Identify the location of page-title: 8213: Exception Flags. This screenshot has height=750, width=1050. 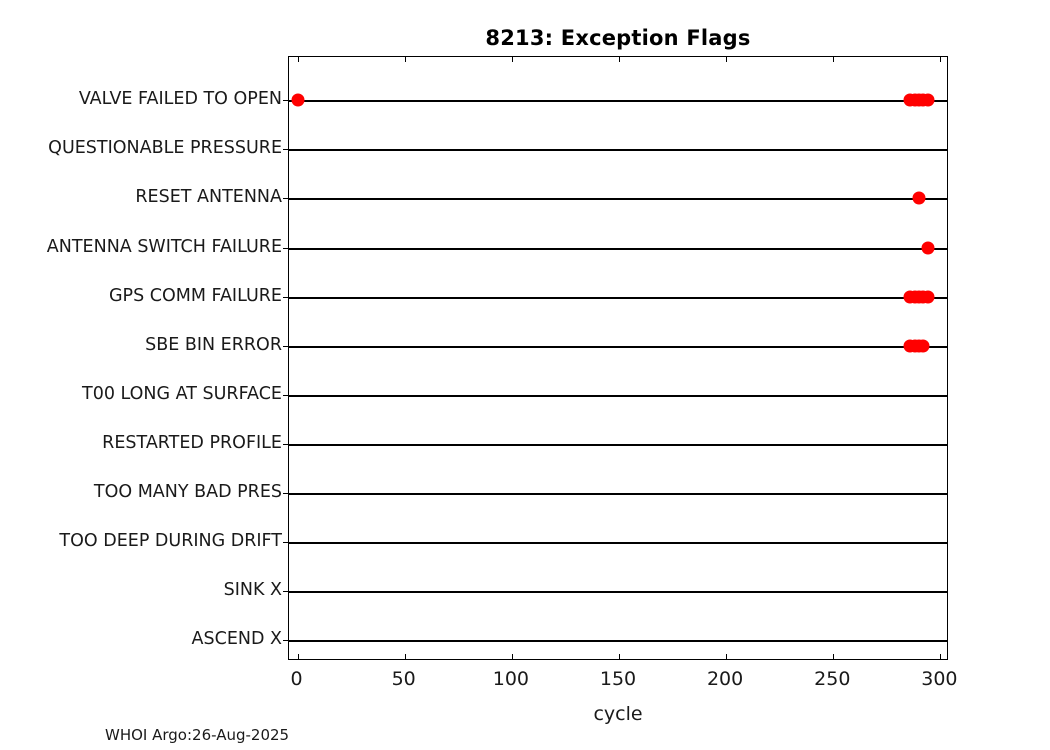
(618, 38).